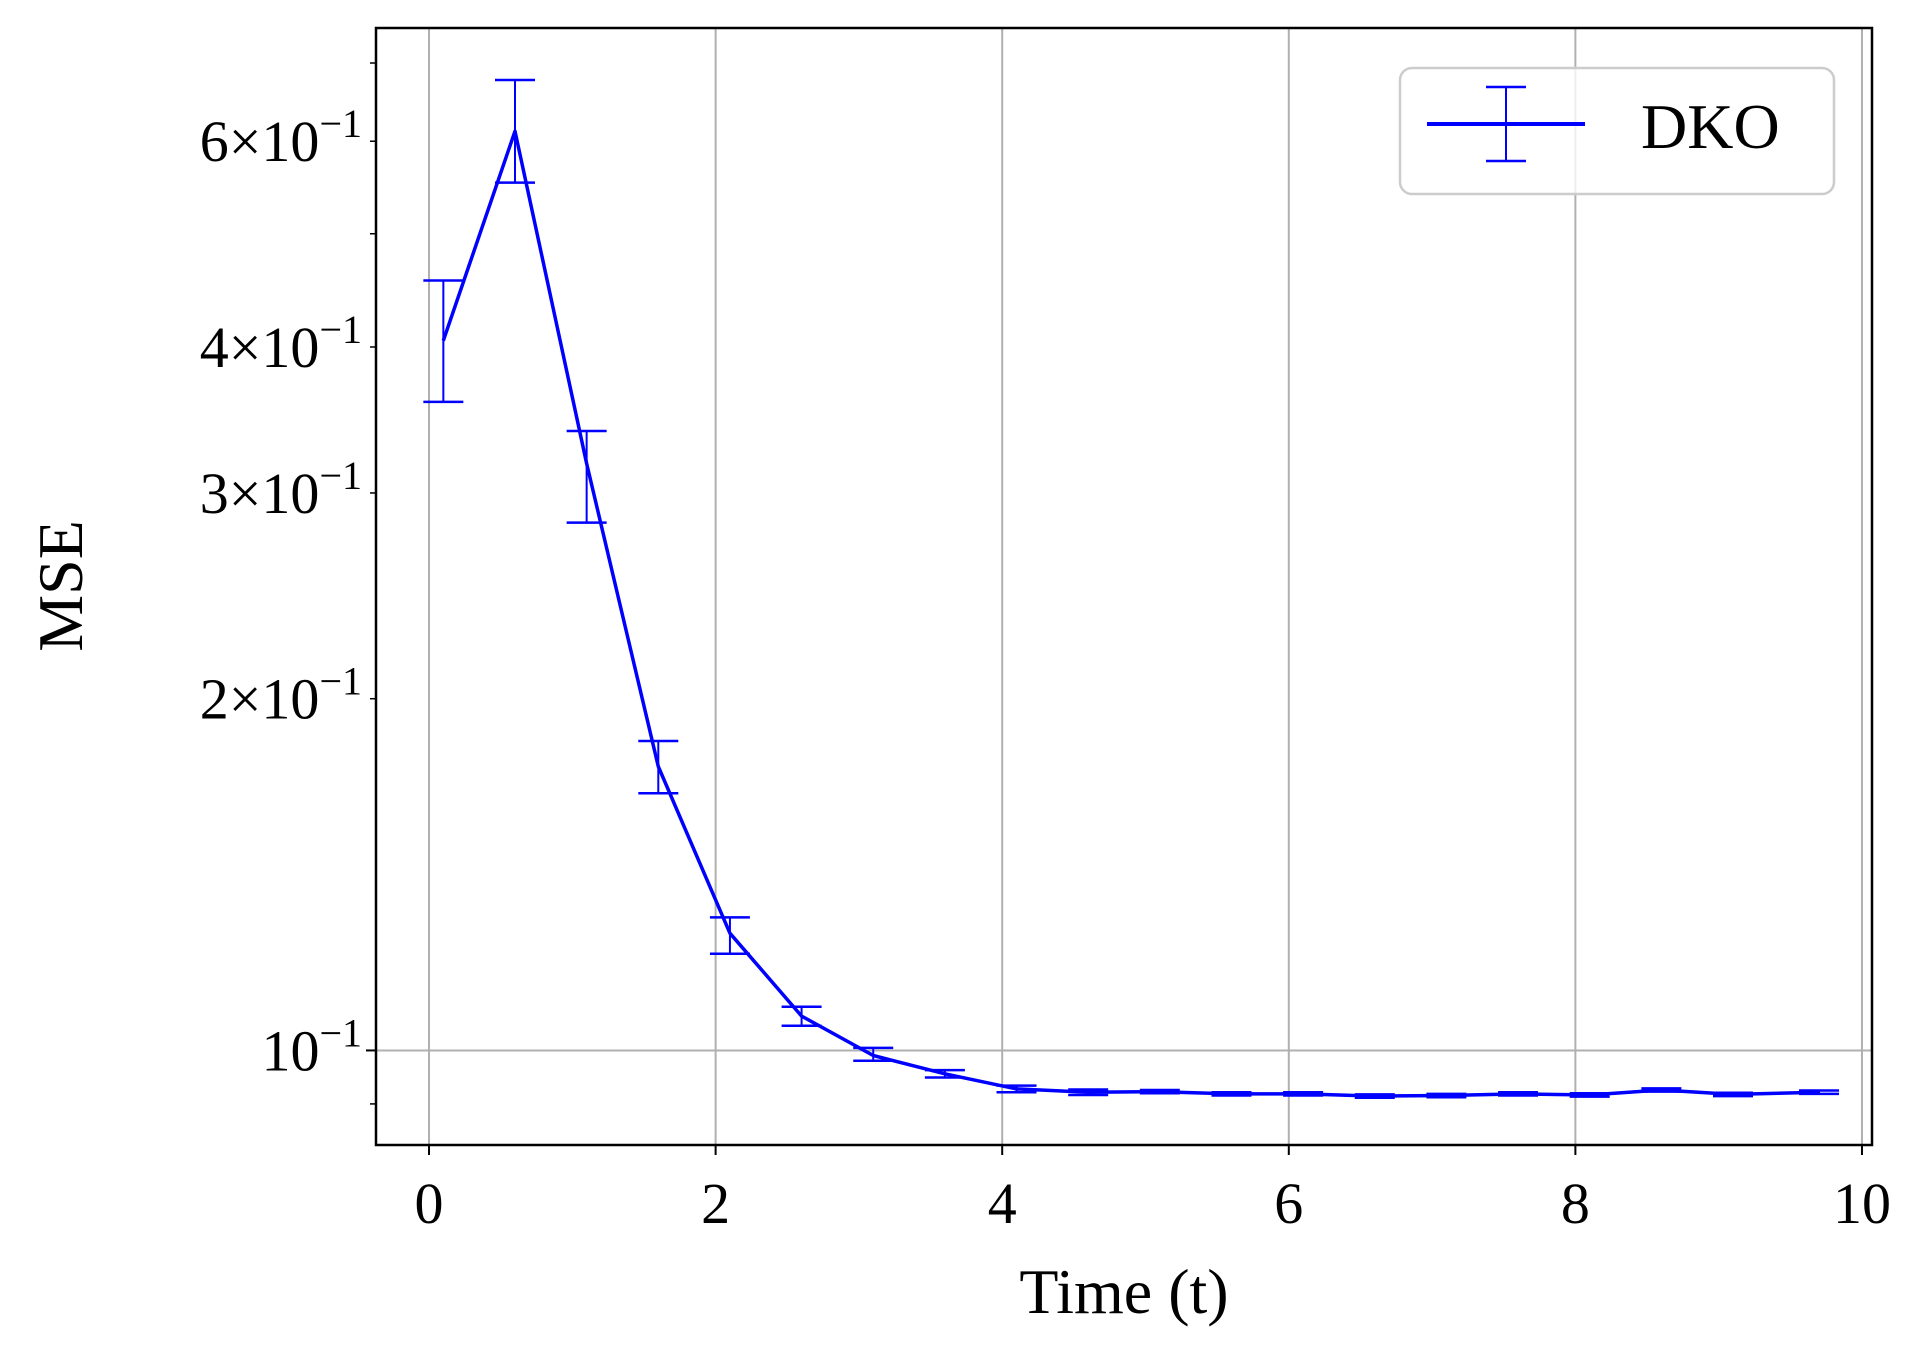 Image resolution: width=1919 pixels, height=1352 pixels. Describe the element at coordinates (1002, 1203) in the screenshot. I see `x-tick-label: 4` at that location.